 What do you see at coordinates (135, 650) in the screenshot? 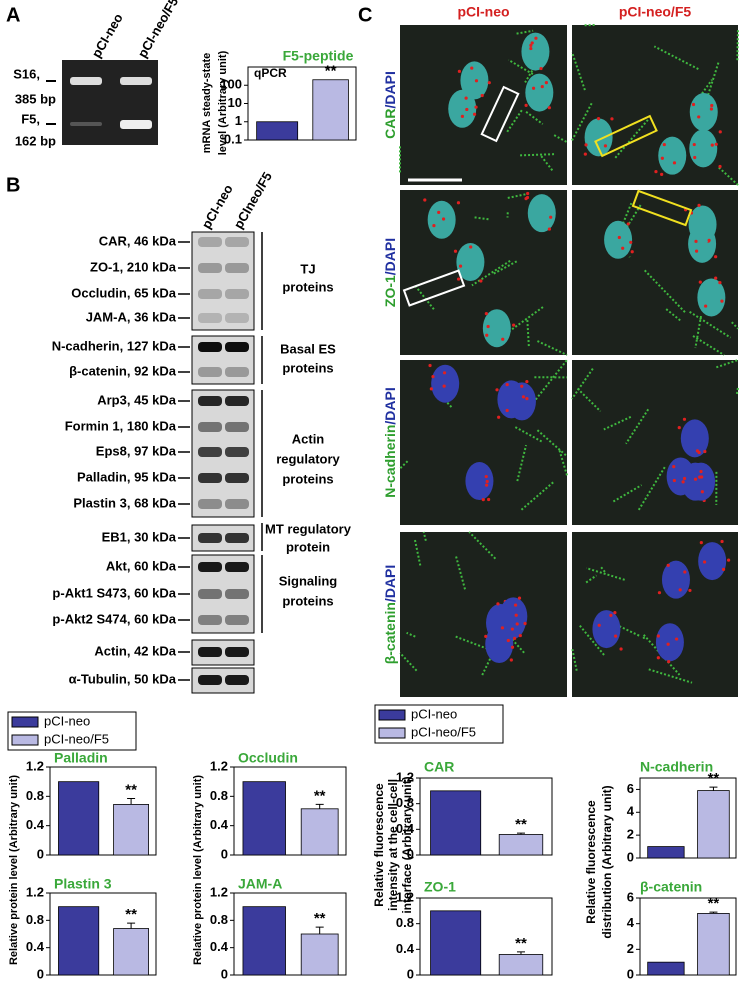
I see `protein-label: Actin, 42 kDa` at bounding box center [135, 650].